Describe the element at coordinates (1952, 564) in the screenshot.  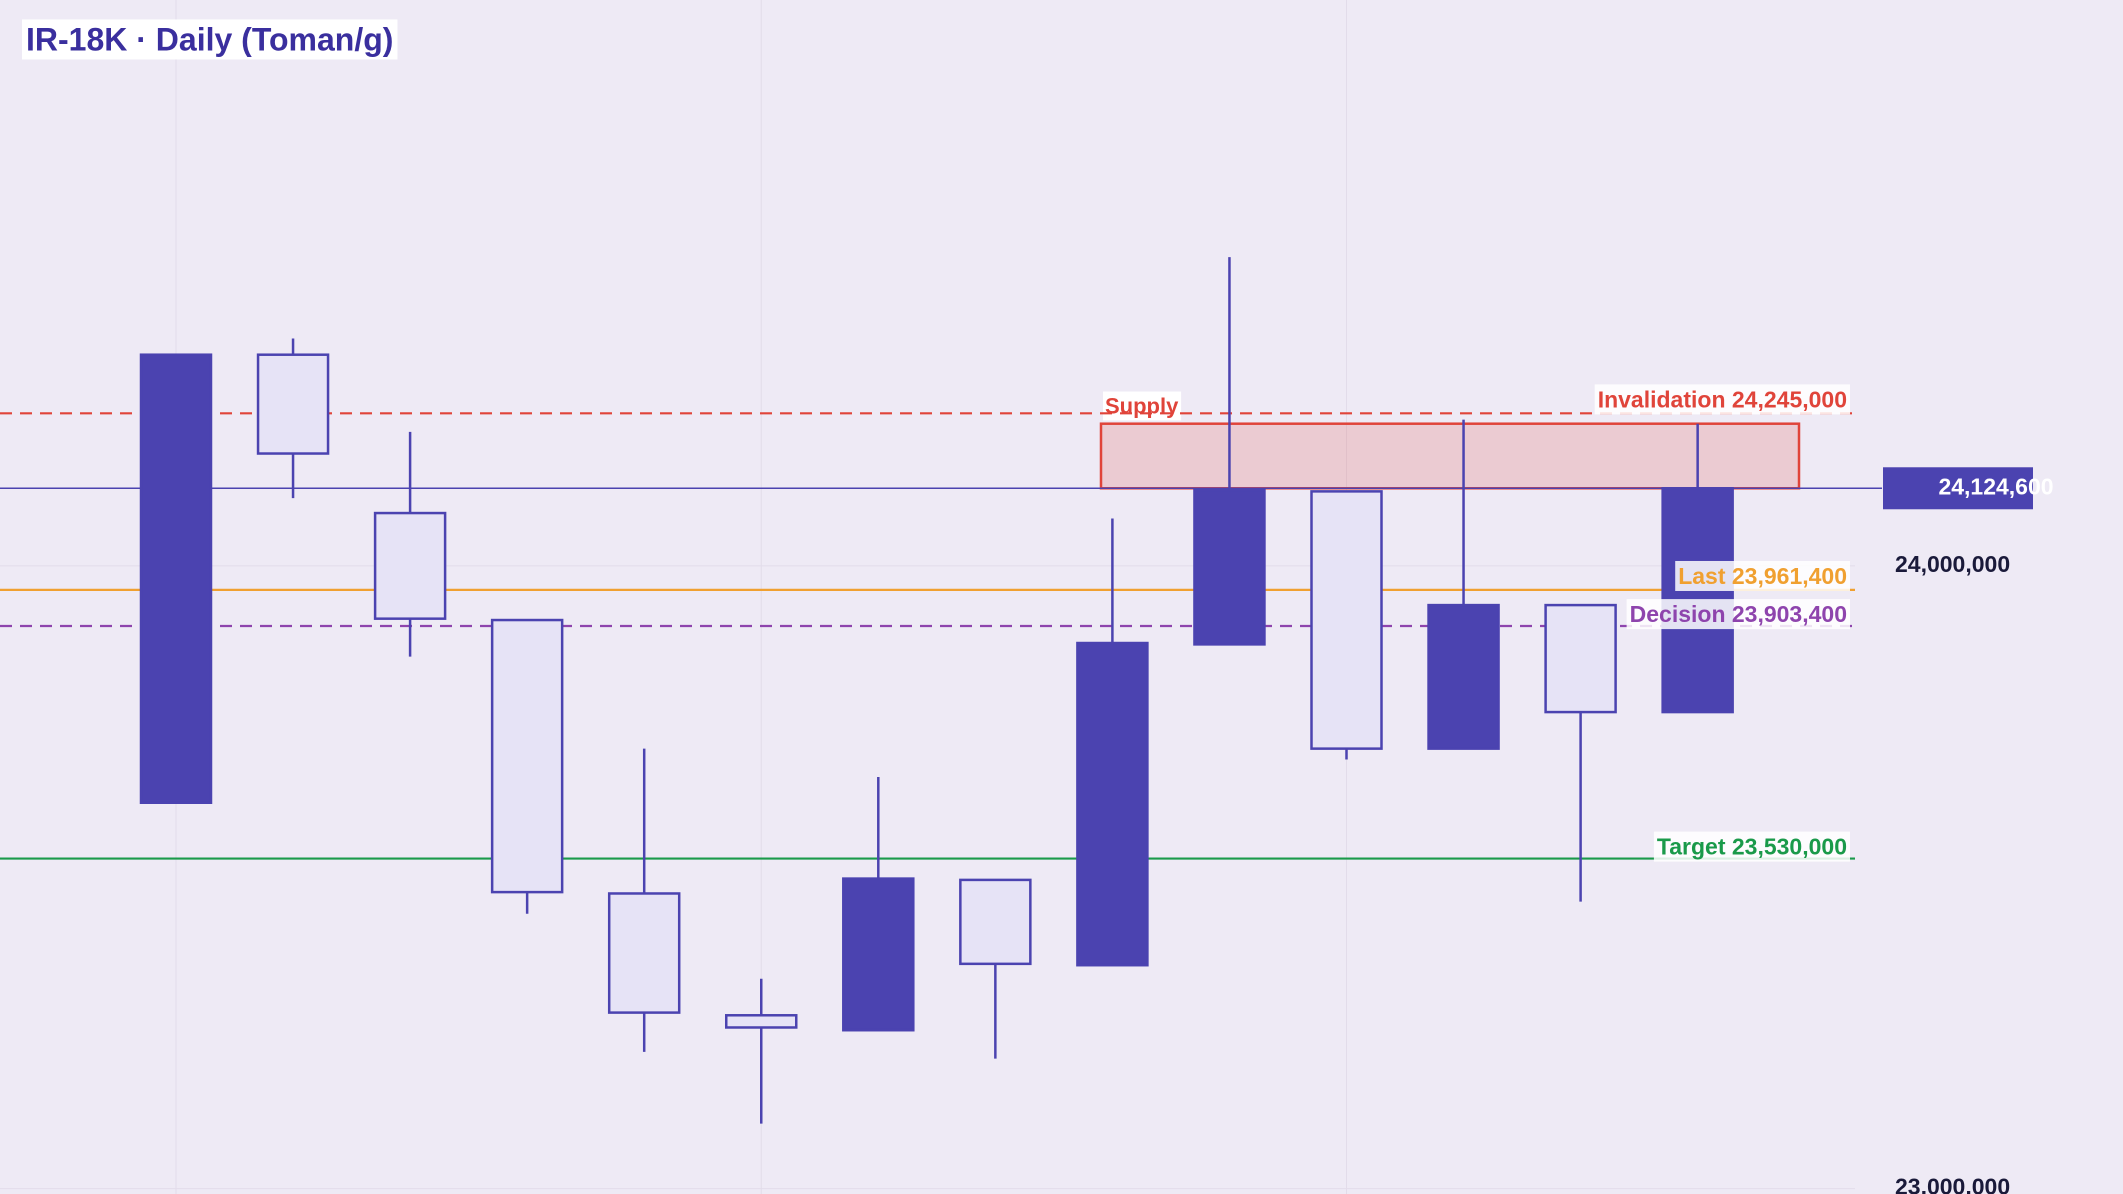
I see `y-tick-label: 24,000,000` at that location.